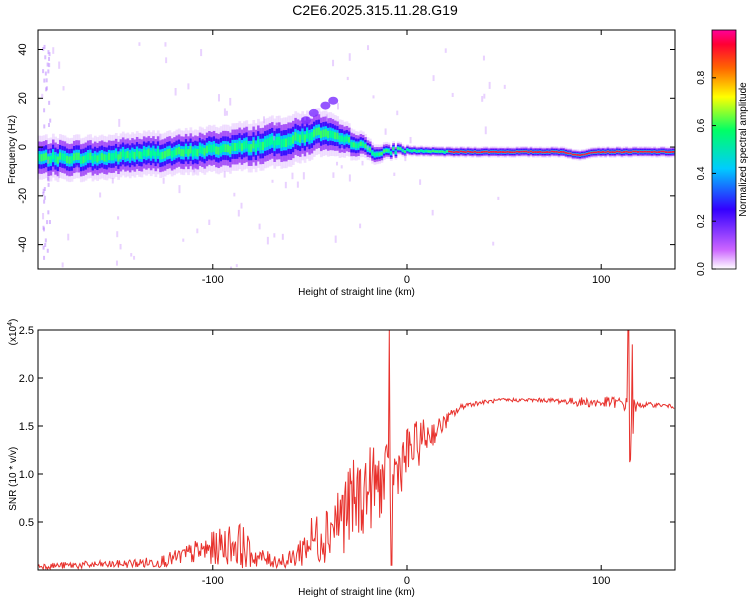 This screenshot has height=600, width=750. What do you see at coordinates (601, 280) in the screenshot?
I see `x-tick-label: 100` at bounding box center [601, 280].